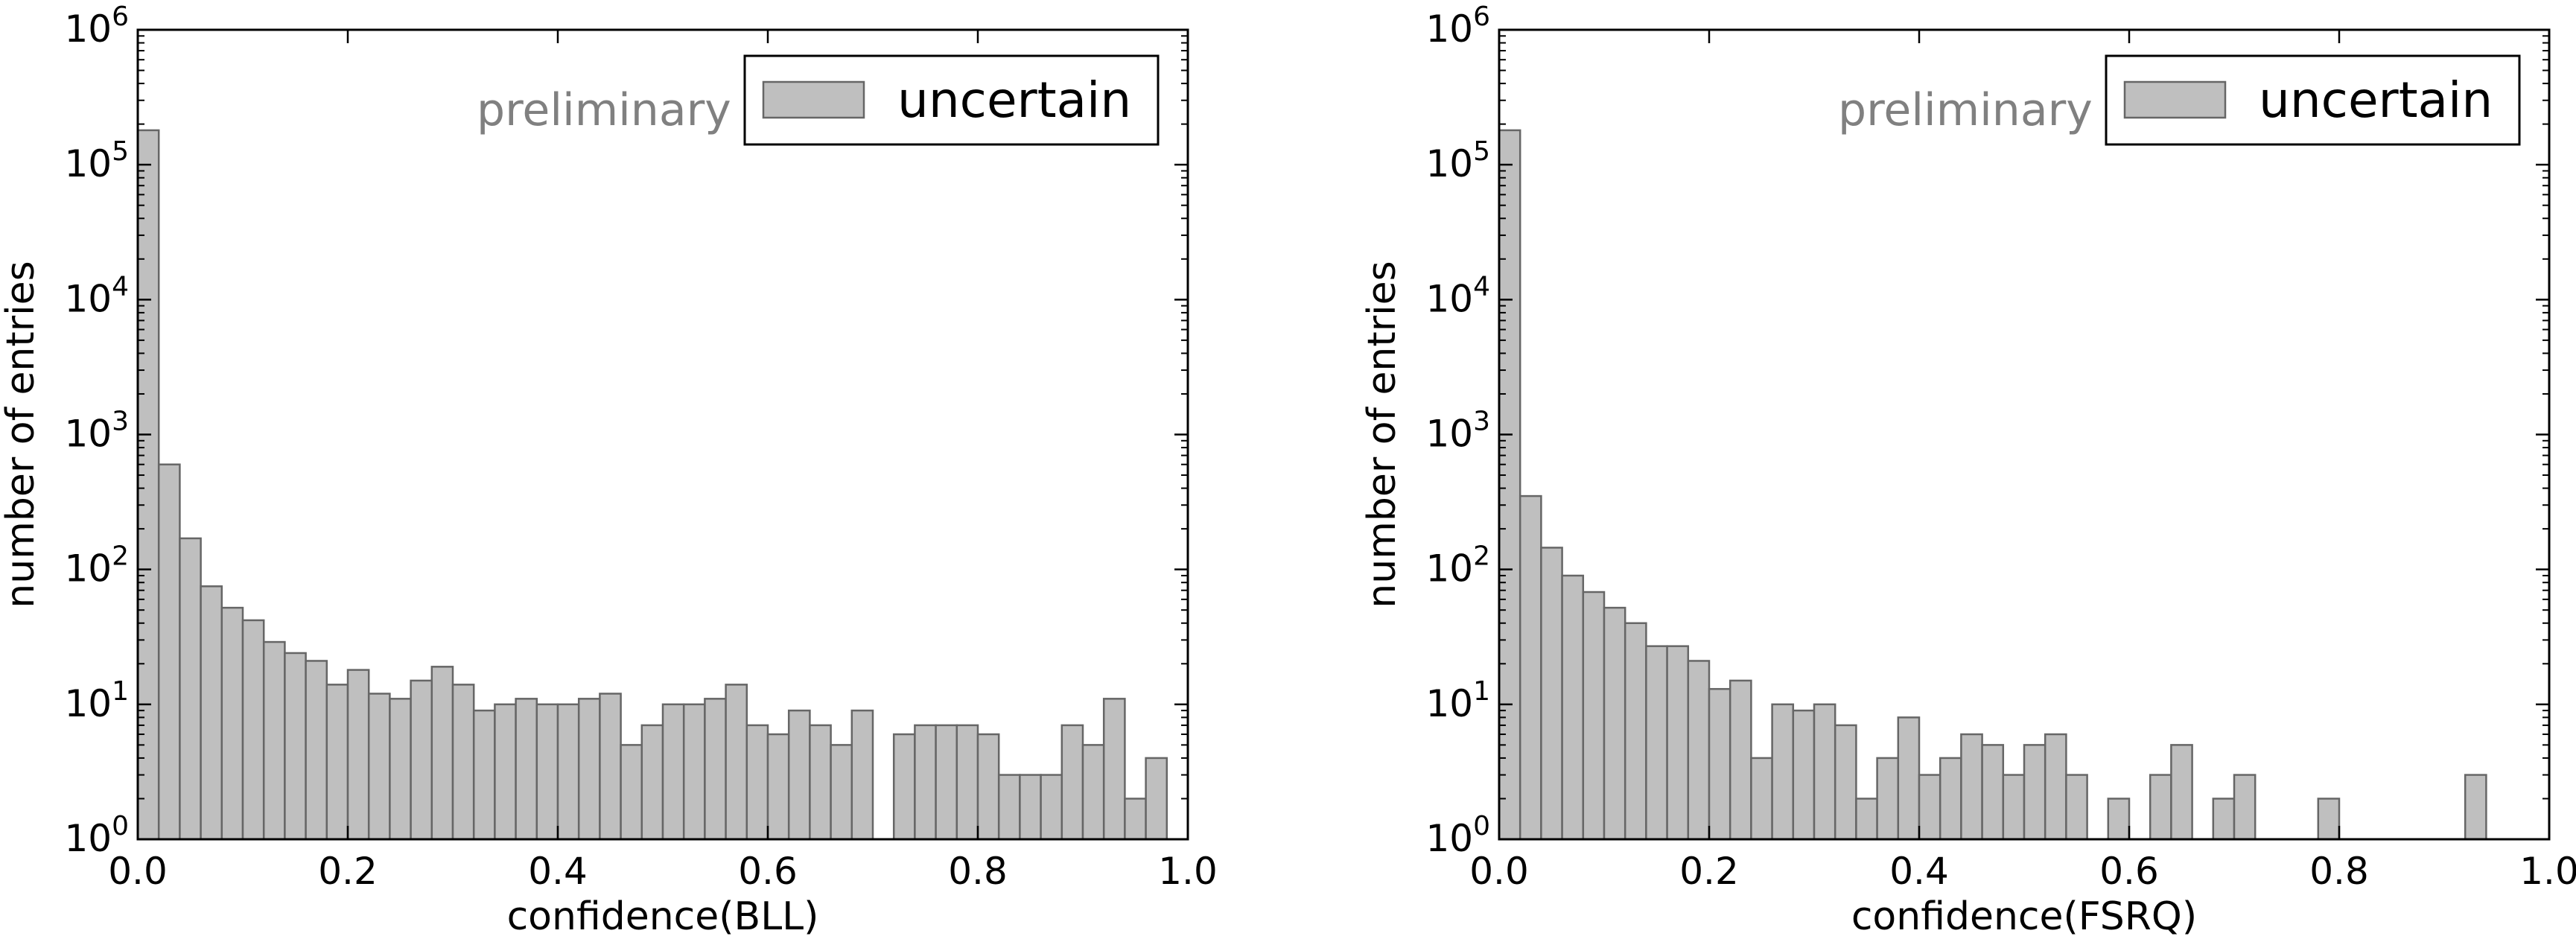 Image resolution: width=2576 pixels, height=945 pixels. What do you see at coordinates (2376, 100) in the screenshot?
I see `chart-2-legend-label: uncertain` at bounding box center [2376, 100].